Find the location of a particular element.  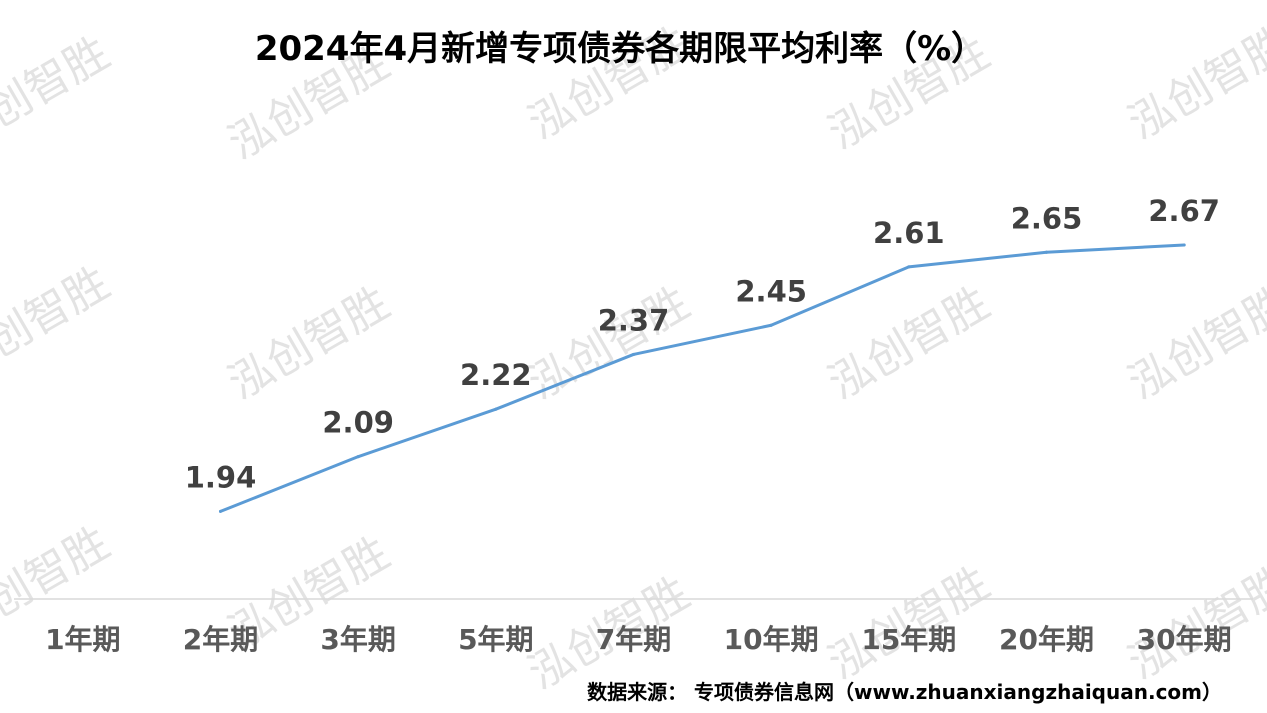

x-axis-tick-labels: 1年期 2年期 3年期 5年期 7年期 10年期 15年期 20年期 30年期 is located at coordinates (638, 639).